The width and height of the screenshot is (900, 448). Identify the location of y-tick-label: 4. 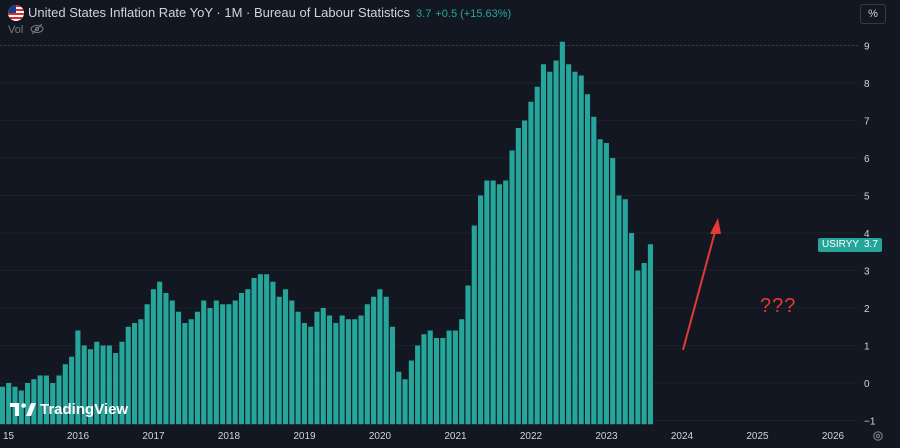
(867, 234).